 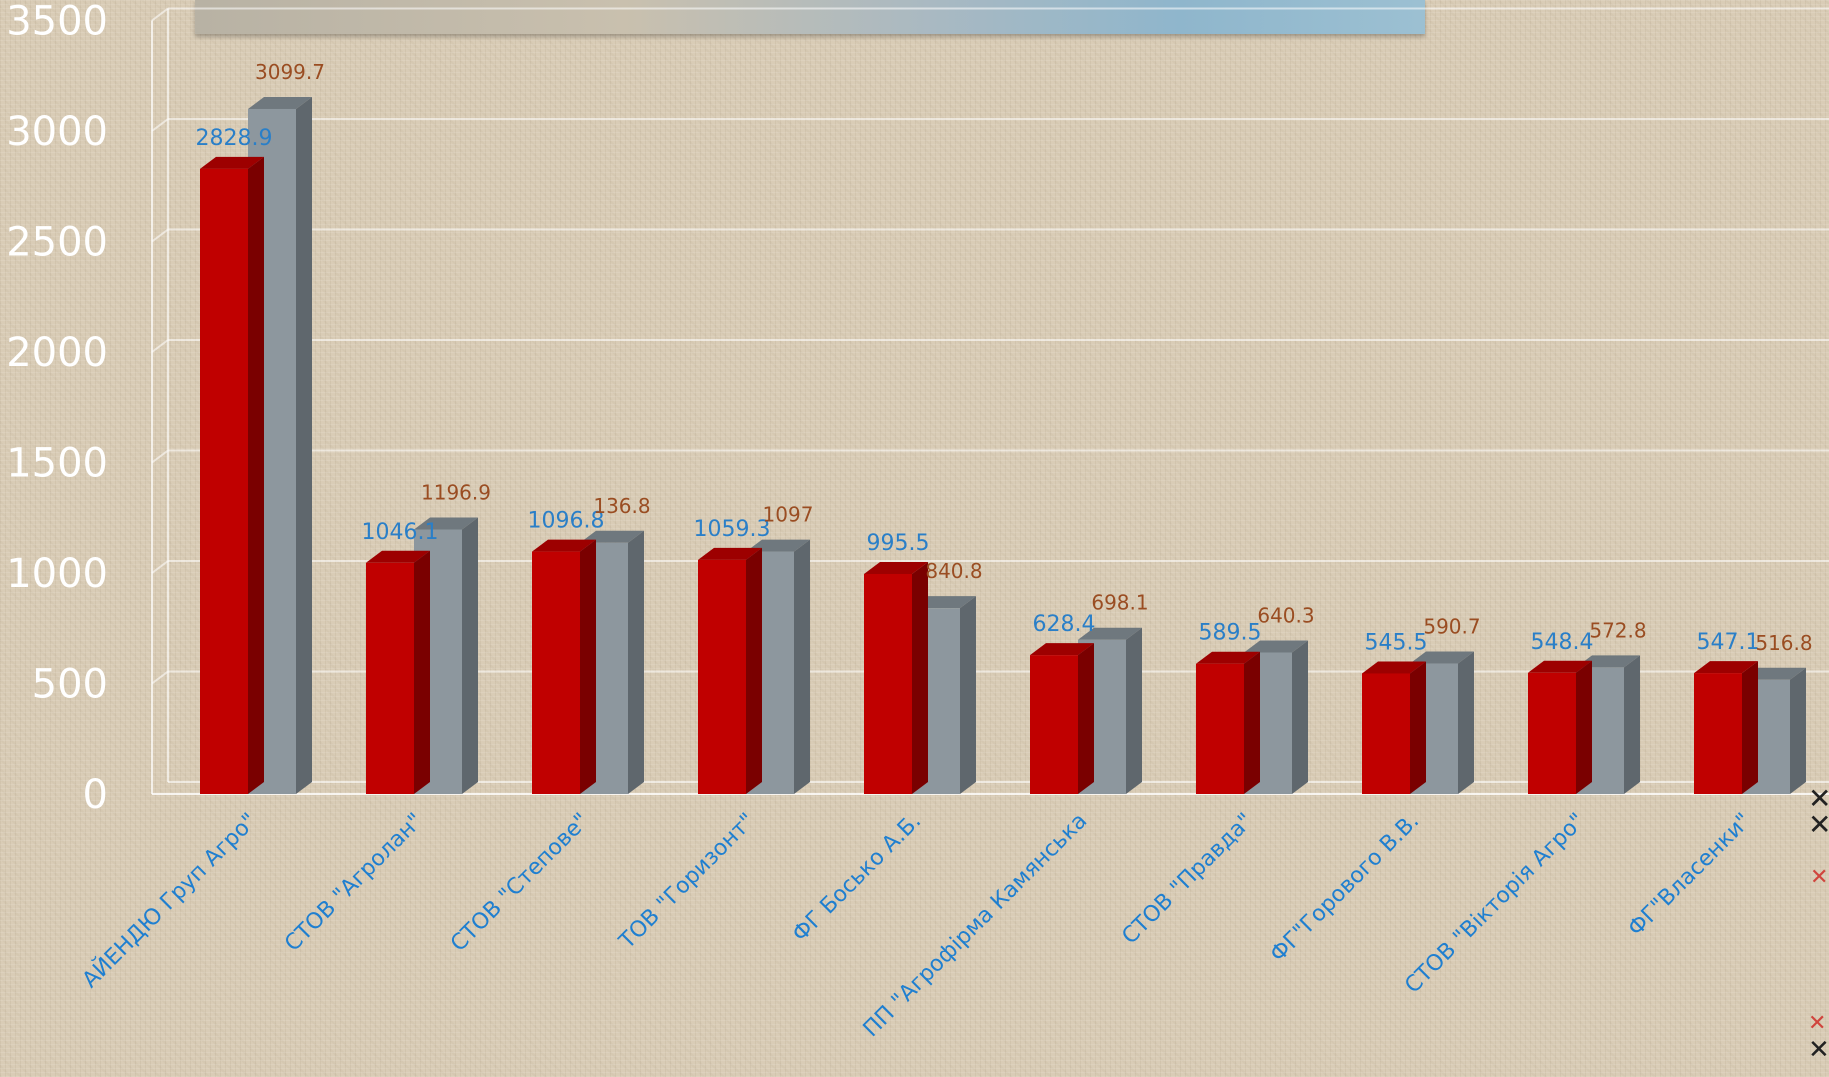 What do you see at coordinates (1451, 626) in the screenshot?
I see `value-label-series-b: 590.7` at bounding box center [1451, 626].